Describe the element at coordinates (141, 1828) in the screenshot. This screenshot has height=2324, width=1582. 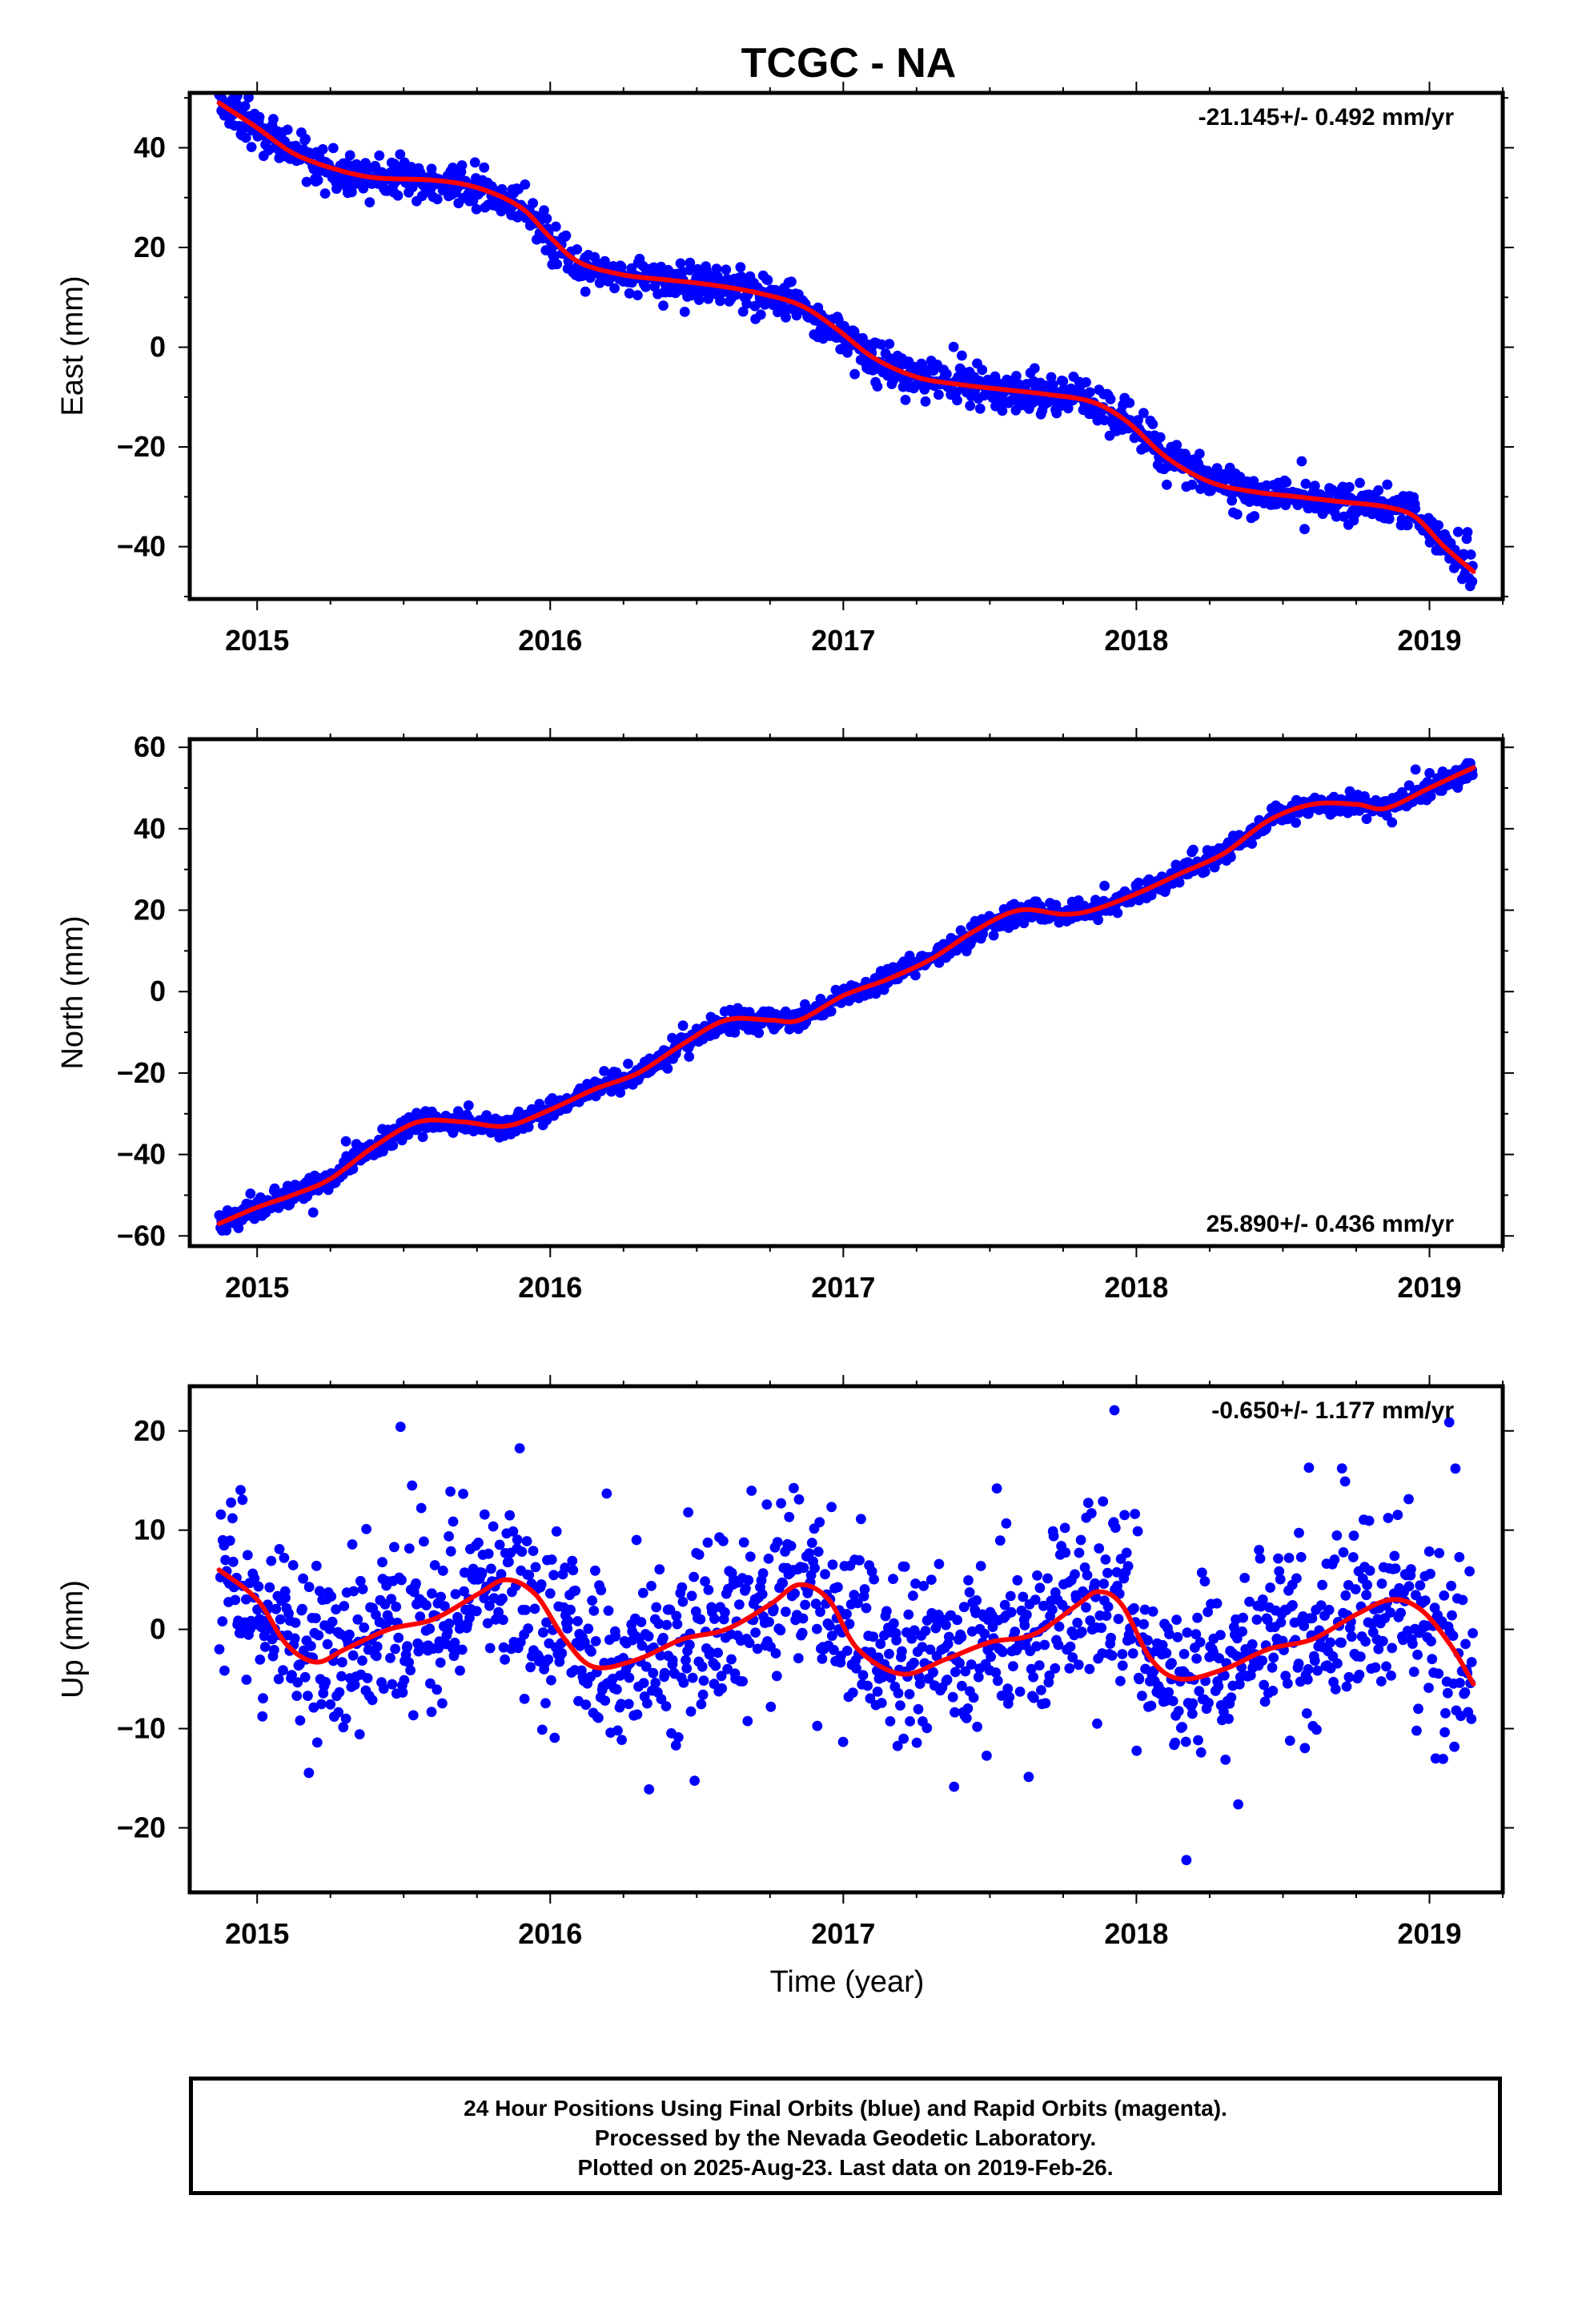
I see `y-tick-label: −20` at that location.